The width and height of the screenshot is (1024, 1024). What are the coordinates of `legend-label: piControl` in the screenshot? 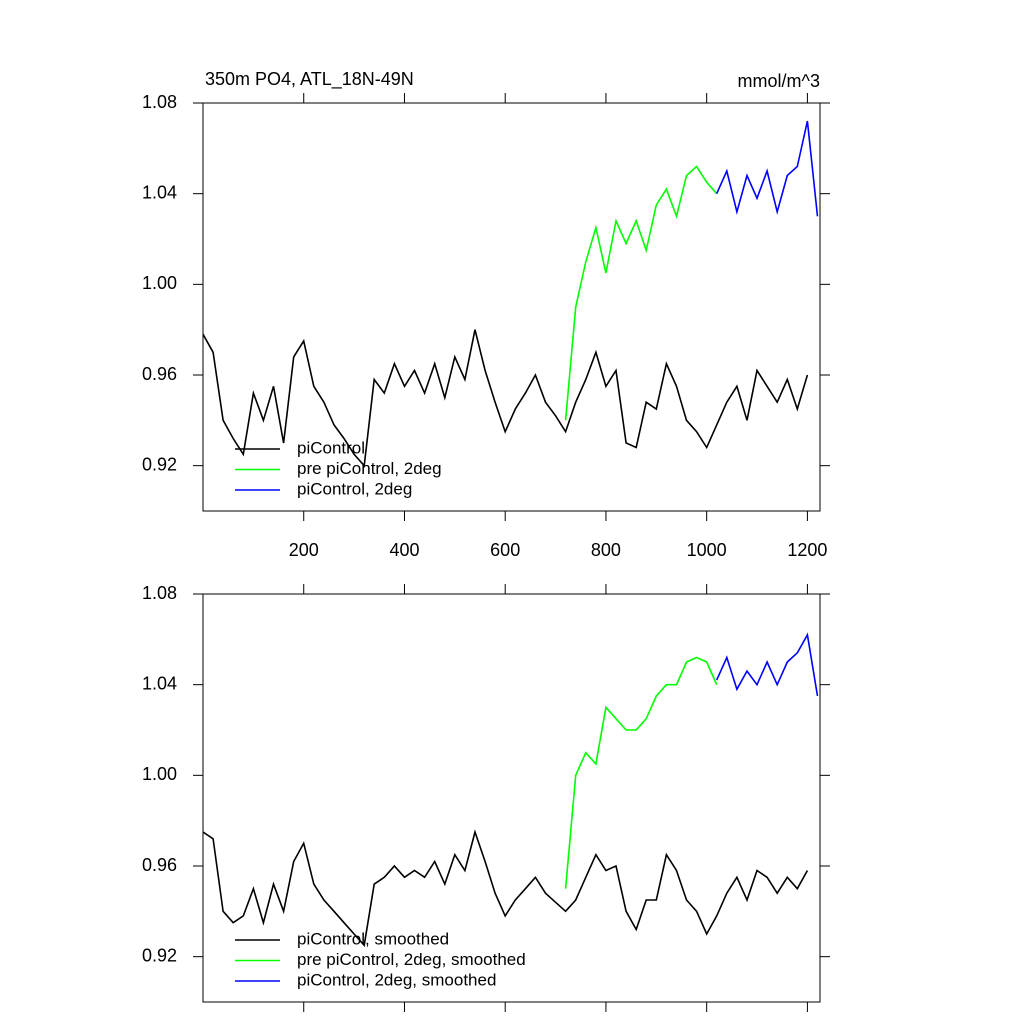 It's located at (331, 447).